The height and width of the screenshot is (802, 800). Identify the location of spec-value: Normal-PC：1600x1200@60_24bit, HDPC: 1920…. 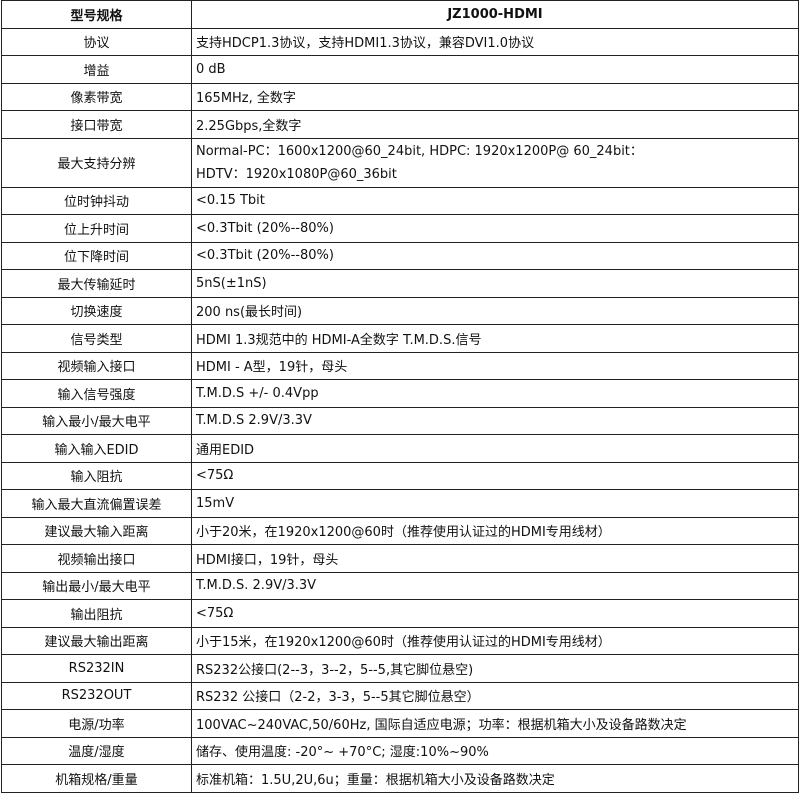
(495, 162).